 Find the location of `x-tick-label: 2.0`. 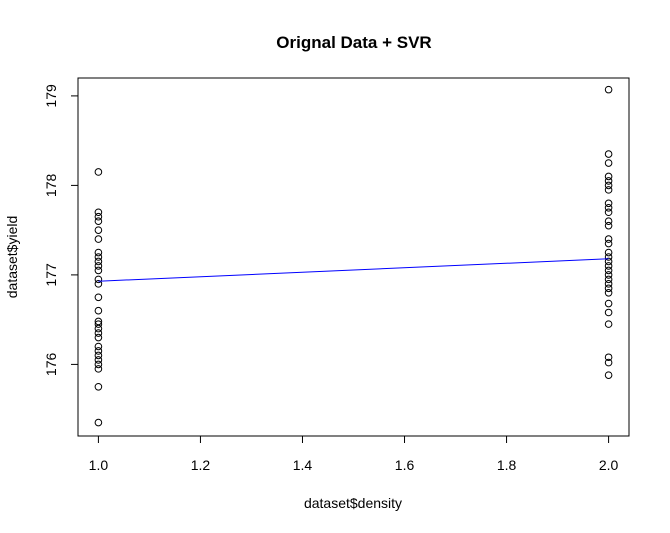

x-tick-label: 2.0 is located at coordinates (609, 465).